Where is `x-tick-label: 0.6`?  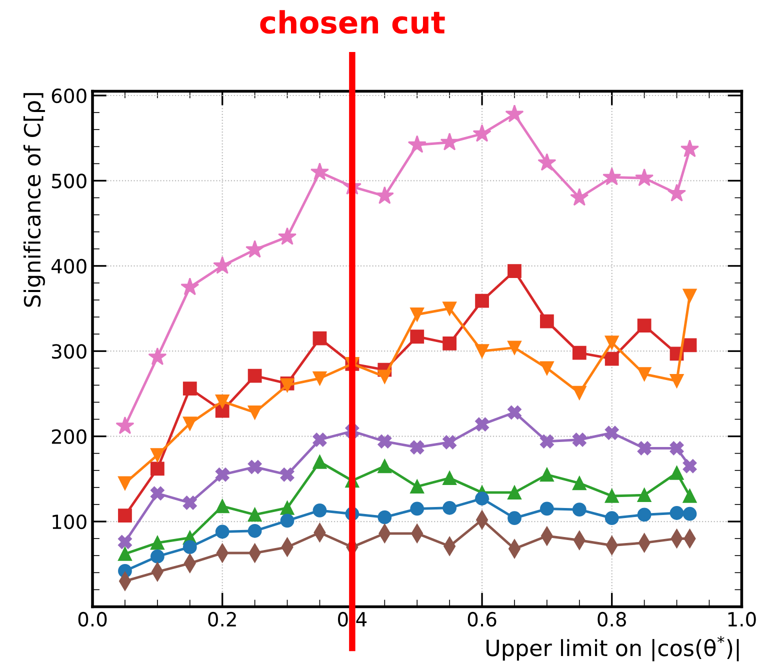 x-tick-label: 0.6 is located at coordinates (482, 619).